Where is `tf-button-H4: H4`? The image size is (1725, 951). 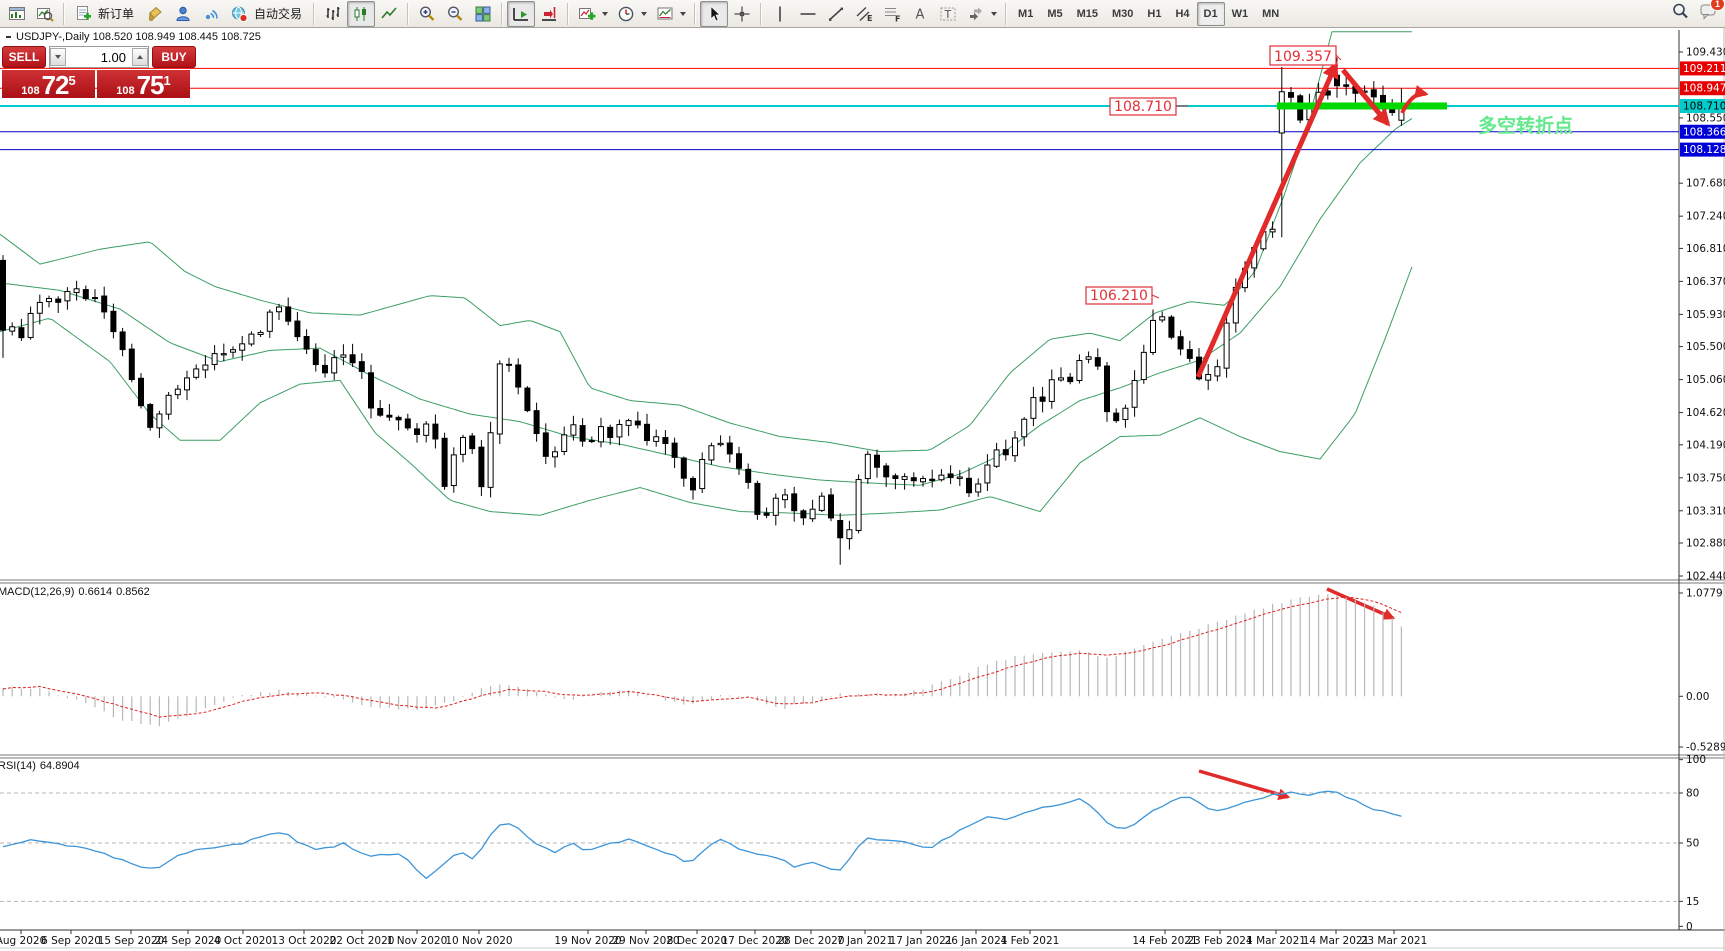 tf-button-H4: H4 is located at coordinates (1182, 13).